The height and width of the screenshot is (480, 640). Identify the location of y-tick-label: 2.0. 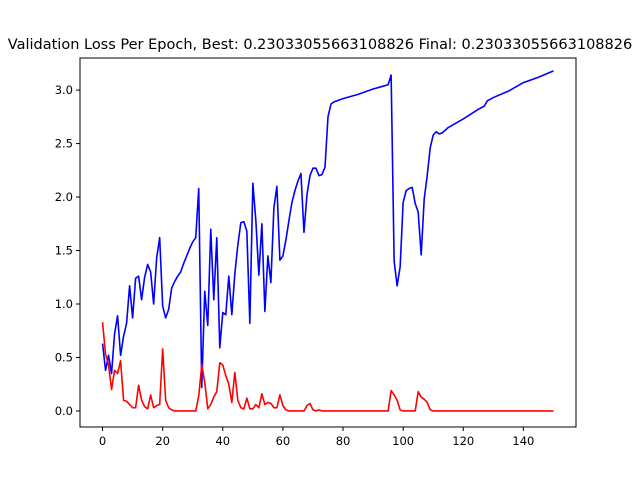
(64, 197).